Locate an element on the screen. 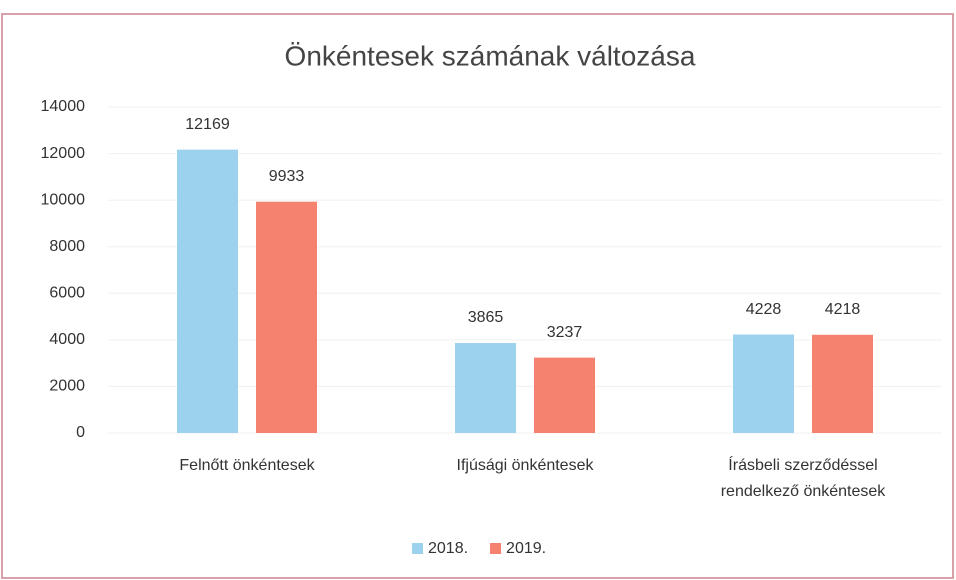  legend-label: 2019. is located at coordinates (526, 548).